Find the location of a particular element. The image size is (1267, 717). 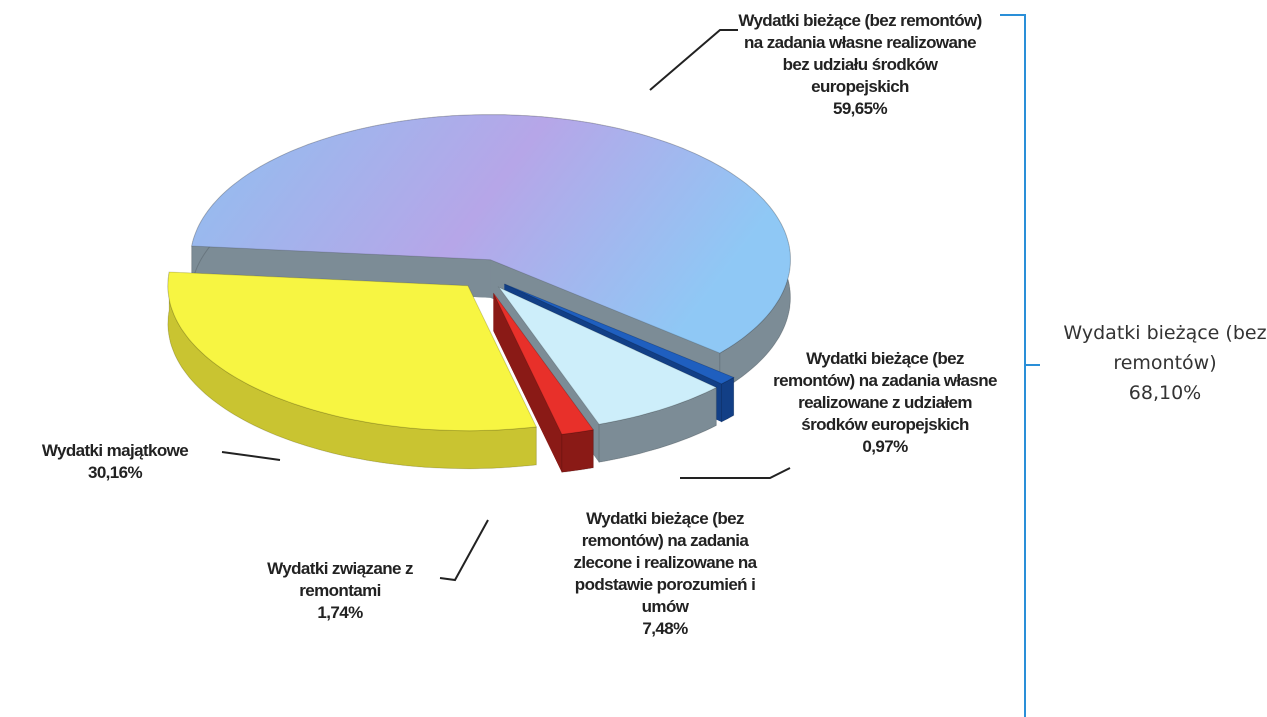

group-name: Wydatki bieżące (bez remontów) is located at coordinates (1165, 348).